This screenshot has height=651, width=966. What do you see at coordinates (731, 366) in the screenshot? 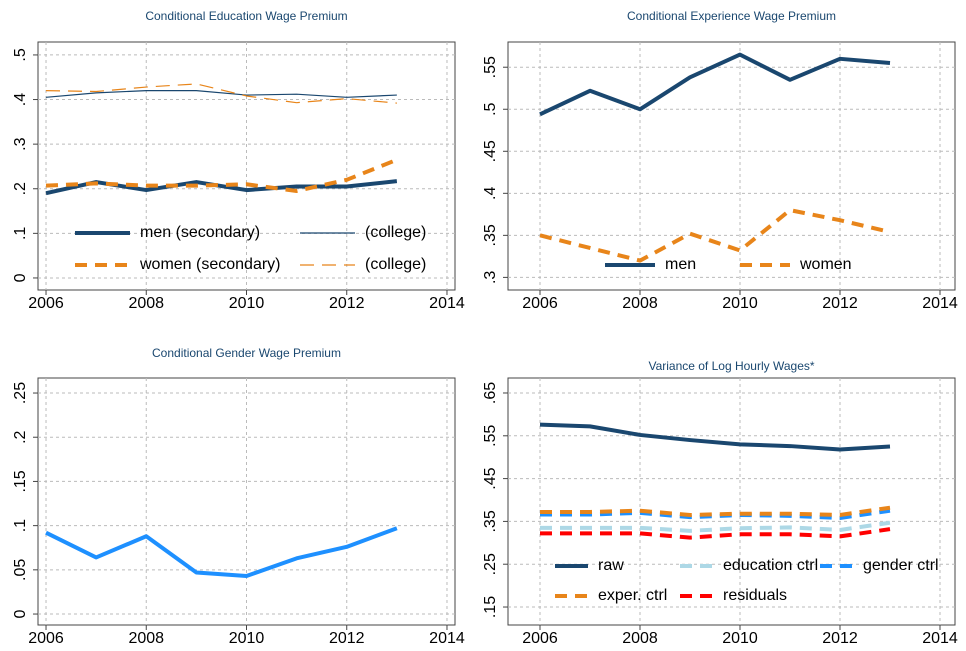
I see `chart-title: Variance of Log Hourly Wages*` at bounding box center [731, 366].